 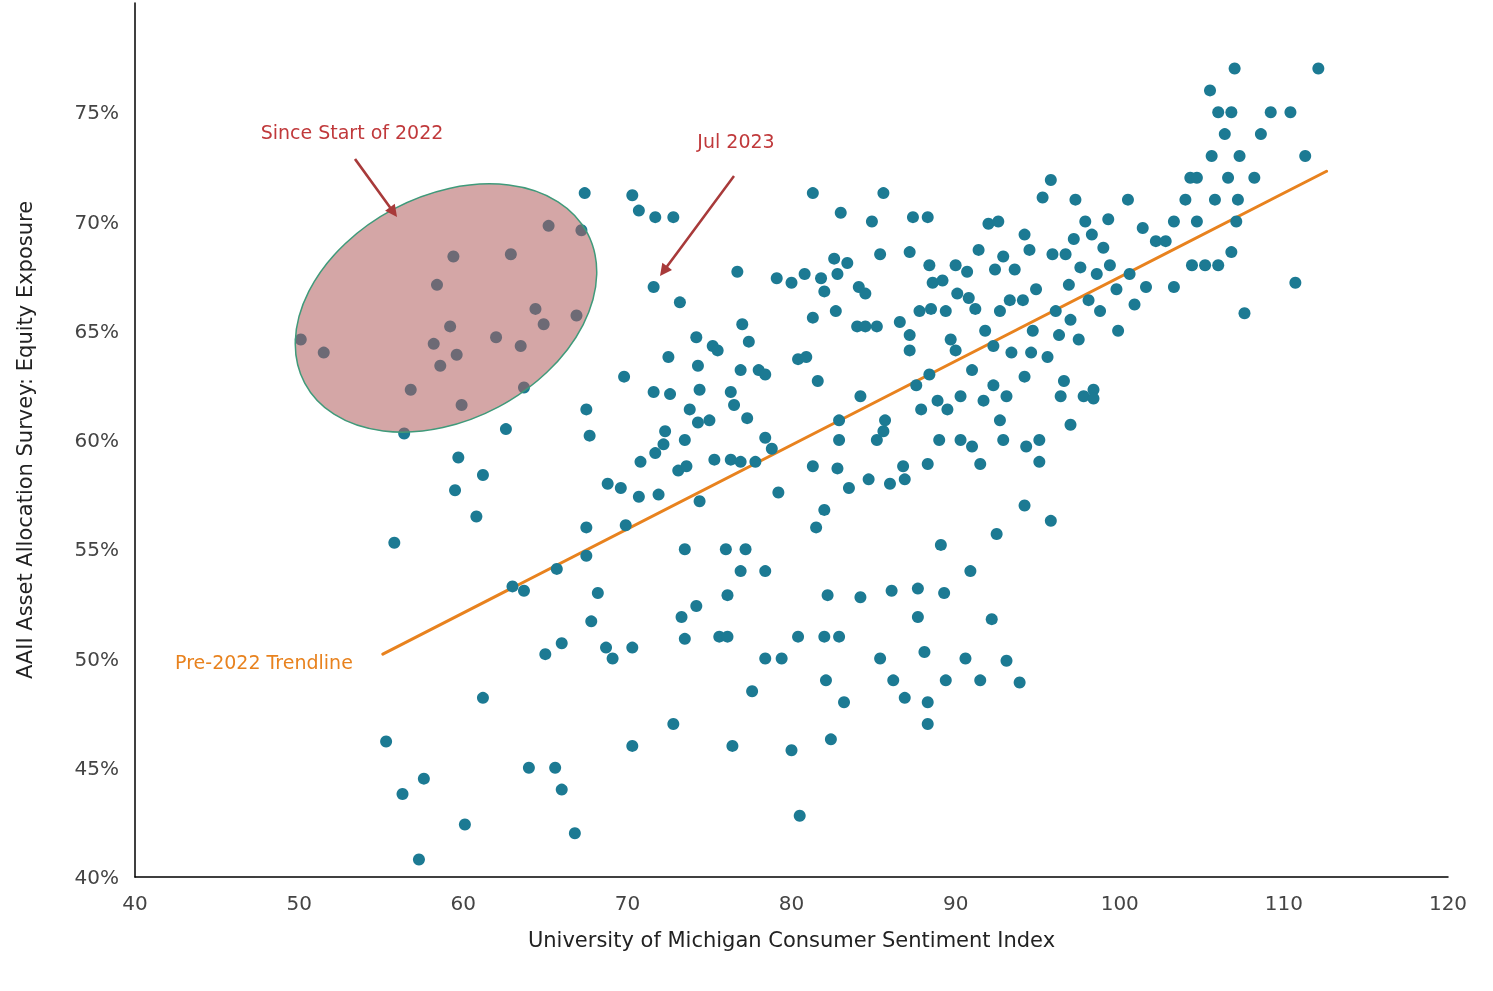 What do you see at coordinates (96, 767) in the screenshot?
I see `y-tick-label: 45%` at bounding box center [96, 767].